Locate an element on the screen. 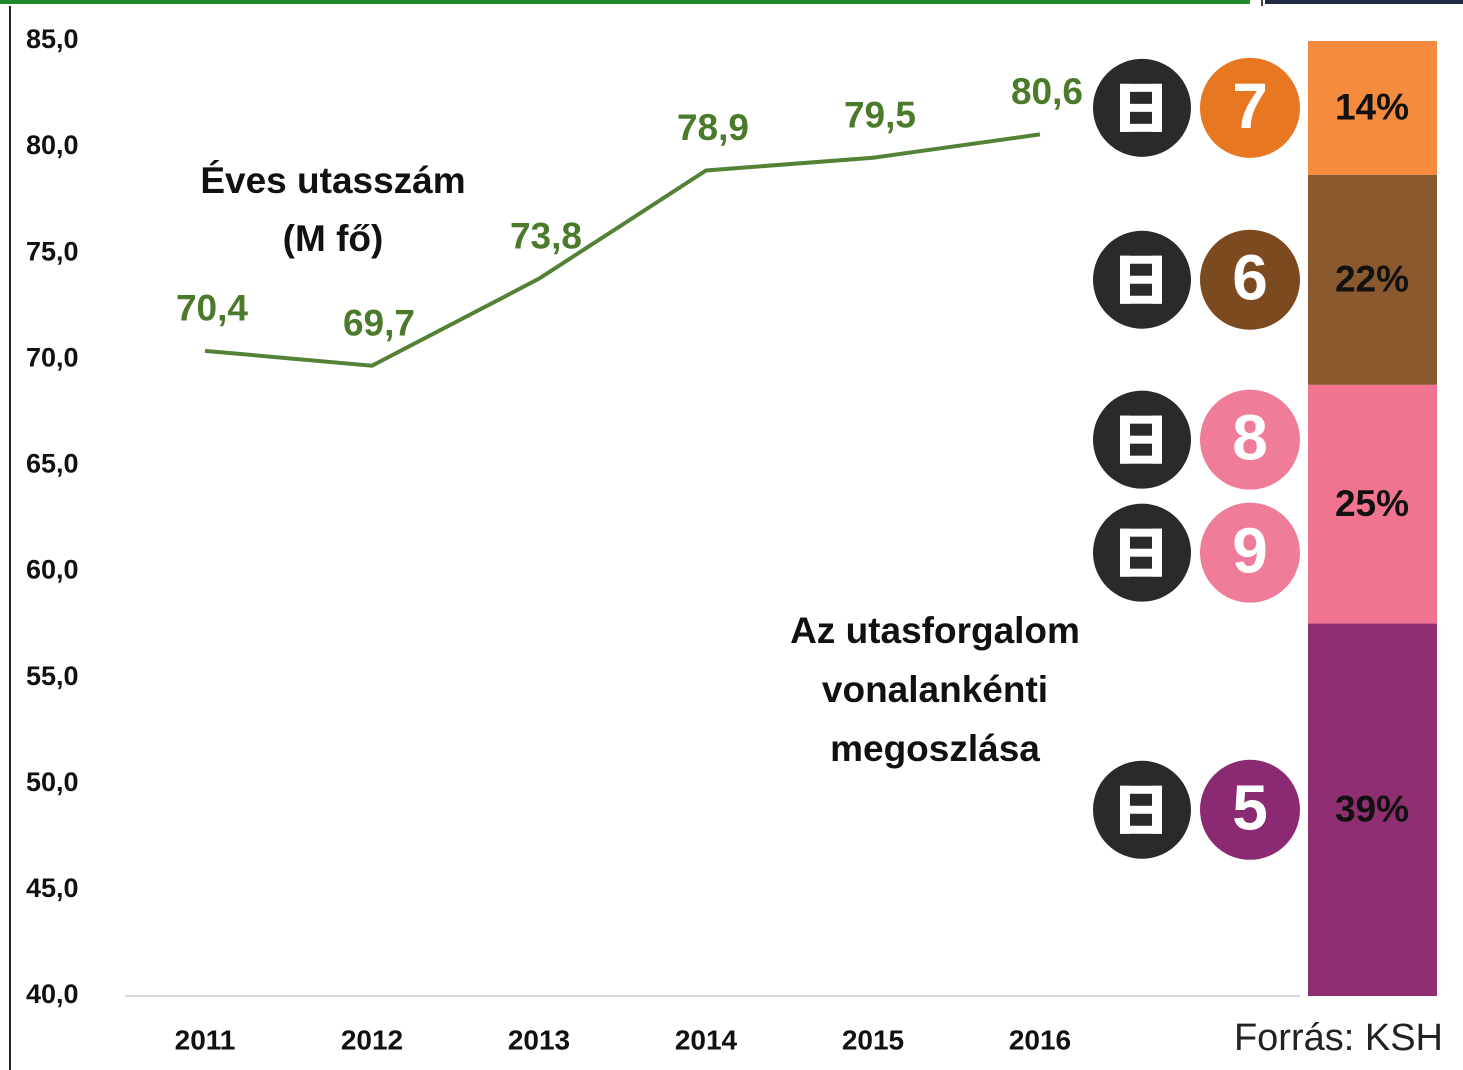  x-tick-label: 2016 is located at coordinates (1040, 1039).